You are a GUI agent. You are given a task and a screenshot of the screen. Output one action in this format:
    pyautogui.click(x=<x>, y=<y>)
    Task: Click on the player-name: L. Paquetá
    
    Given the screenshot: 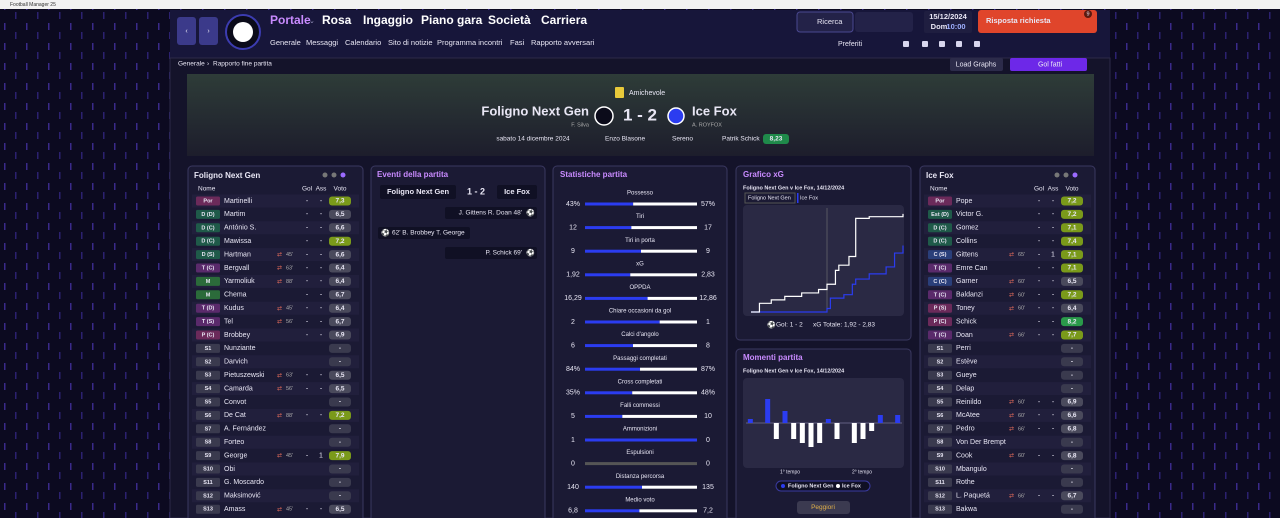 What is the action you would take?
    pyautogui.click(x=973, y=496)
    